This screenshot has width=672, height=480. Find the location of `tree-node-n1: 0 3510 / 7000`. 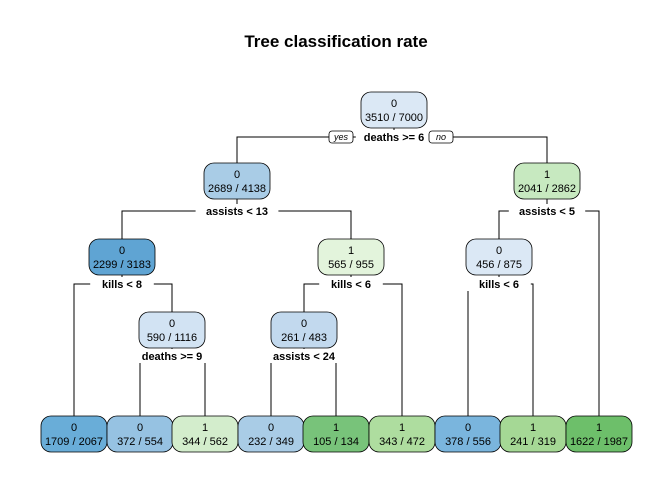

tree-node-n1: 0 3510 / 7000 is located at coordinates (394, 110).